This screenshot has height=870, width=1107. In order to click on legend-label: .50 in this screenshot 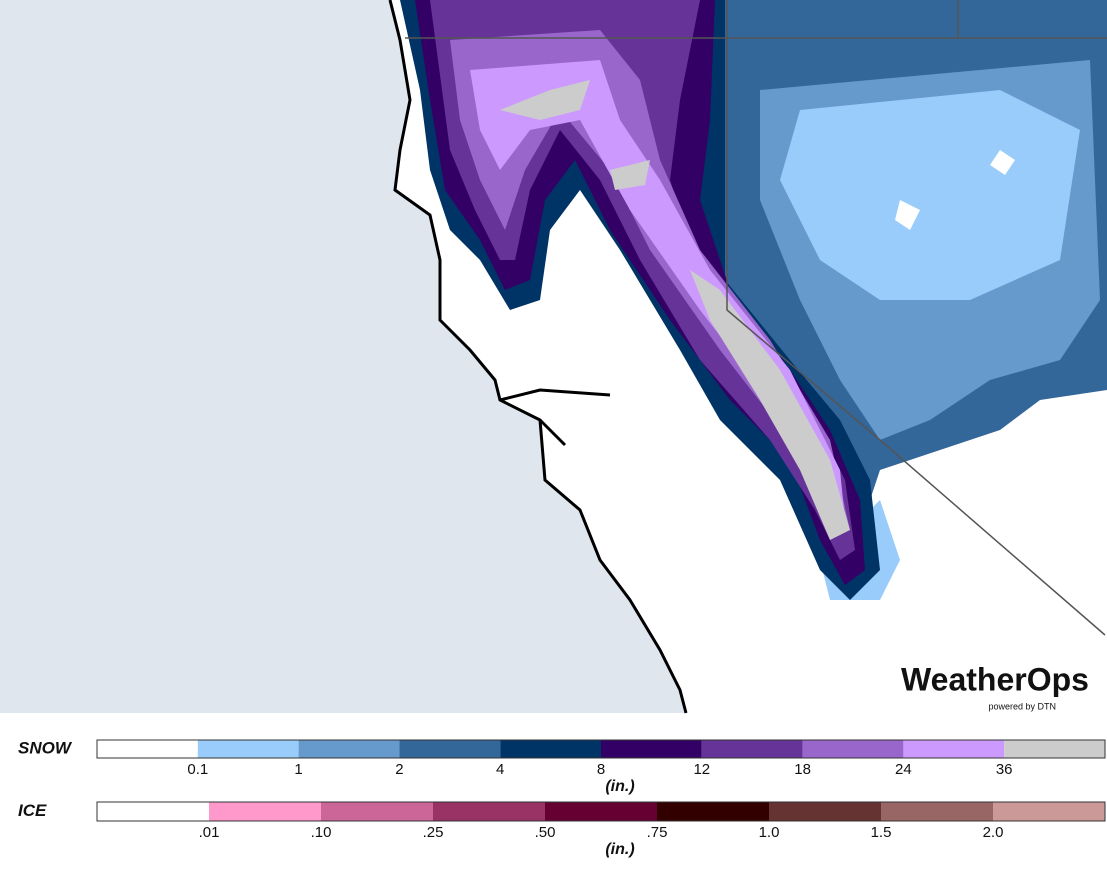, I will do `click(545, 832)`.